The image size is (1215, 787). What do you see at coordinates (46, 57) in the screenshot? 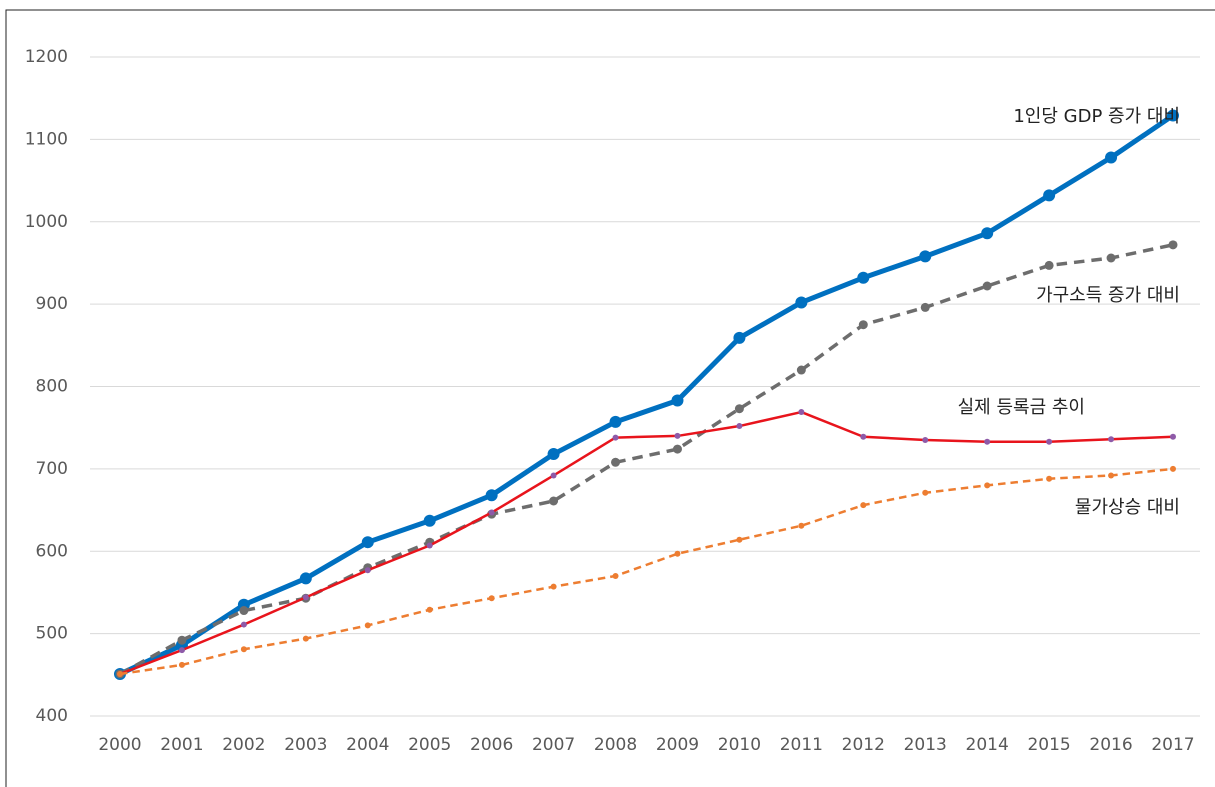
I see `y-tick-label: 1200` at bounding box center [46, 57].